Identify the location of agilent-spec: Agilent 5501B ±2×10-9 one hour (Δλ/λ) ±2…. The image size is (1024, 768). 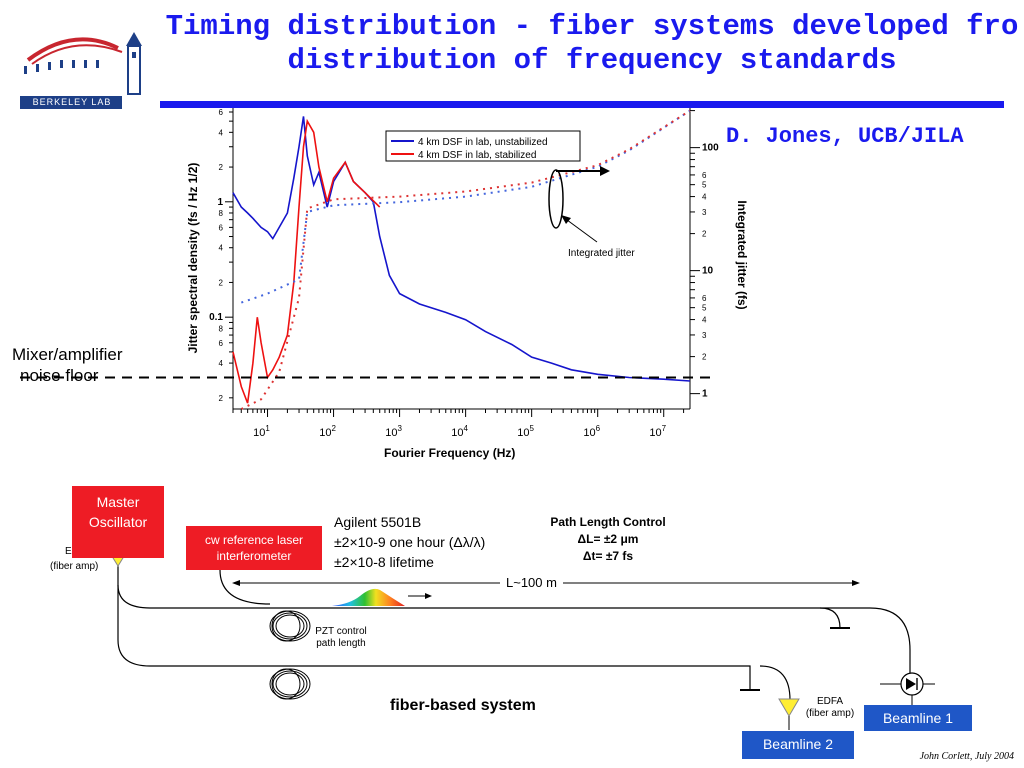
(409, 542).